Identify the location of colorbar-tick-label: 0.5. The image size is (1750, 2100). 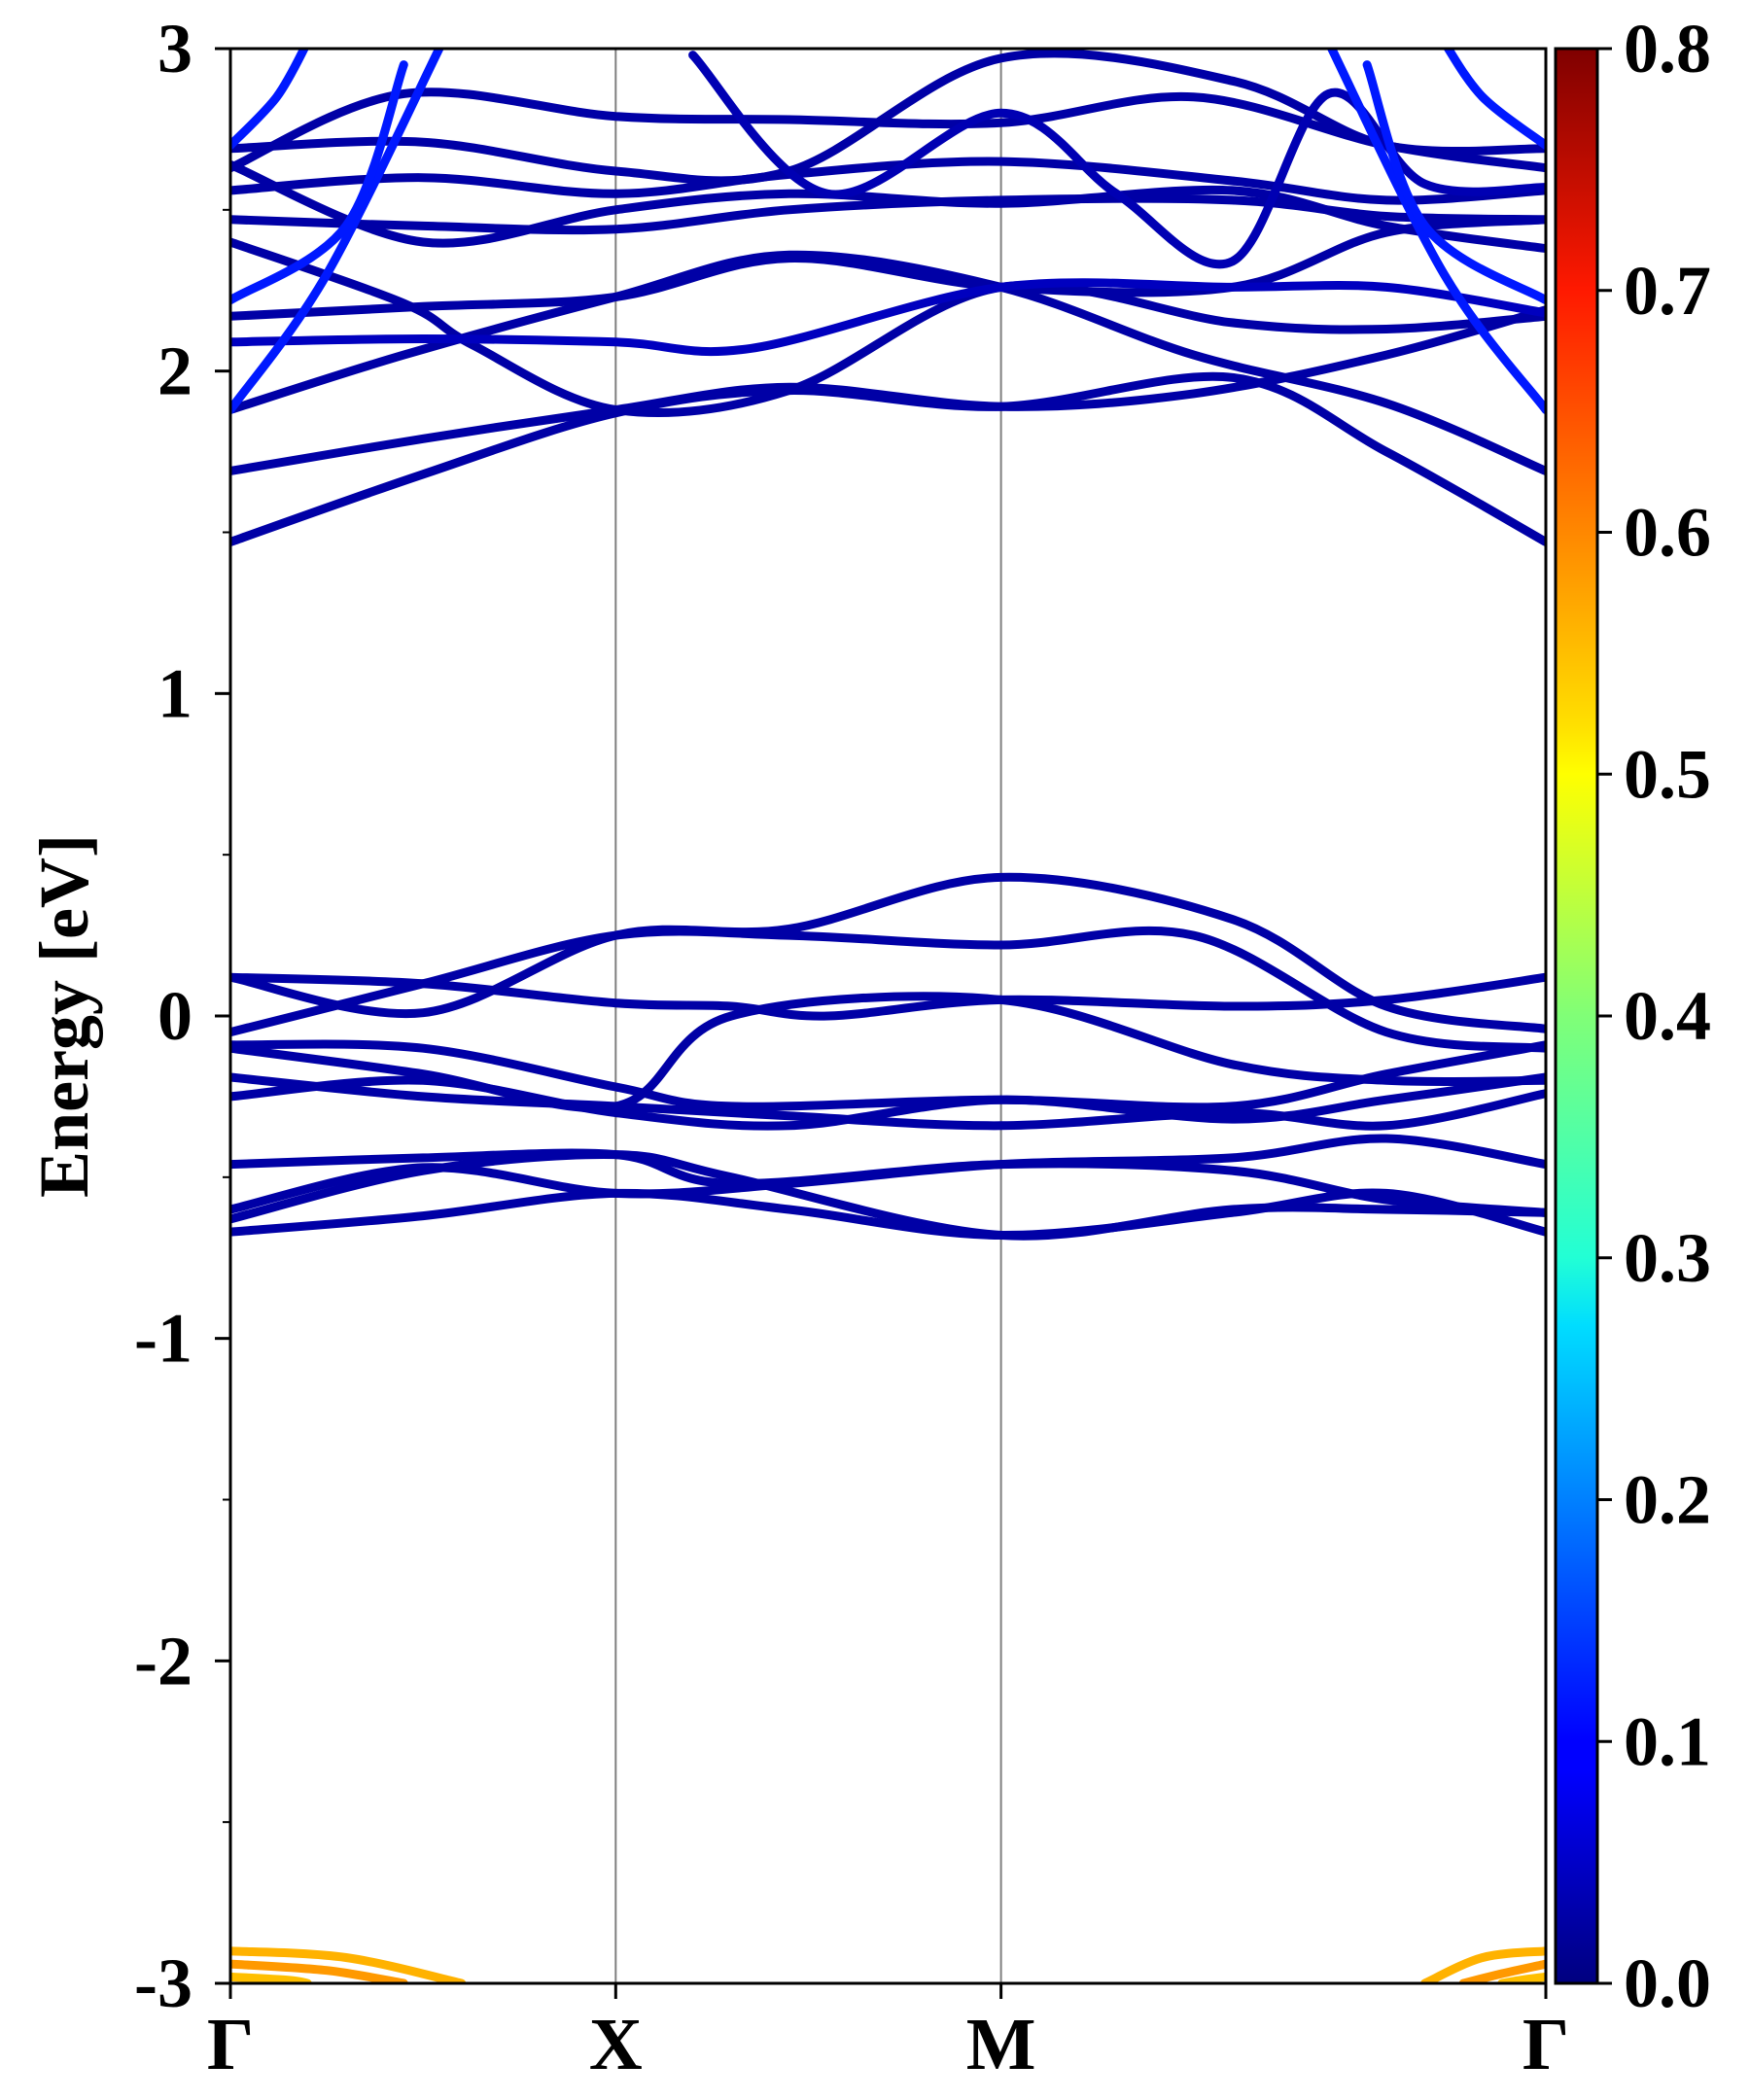
(1667, 774).